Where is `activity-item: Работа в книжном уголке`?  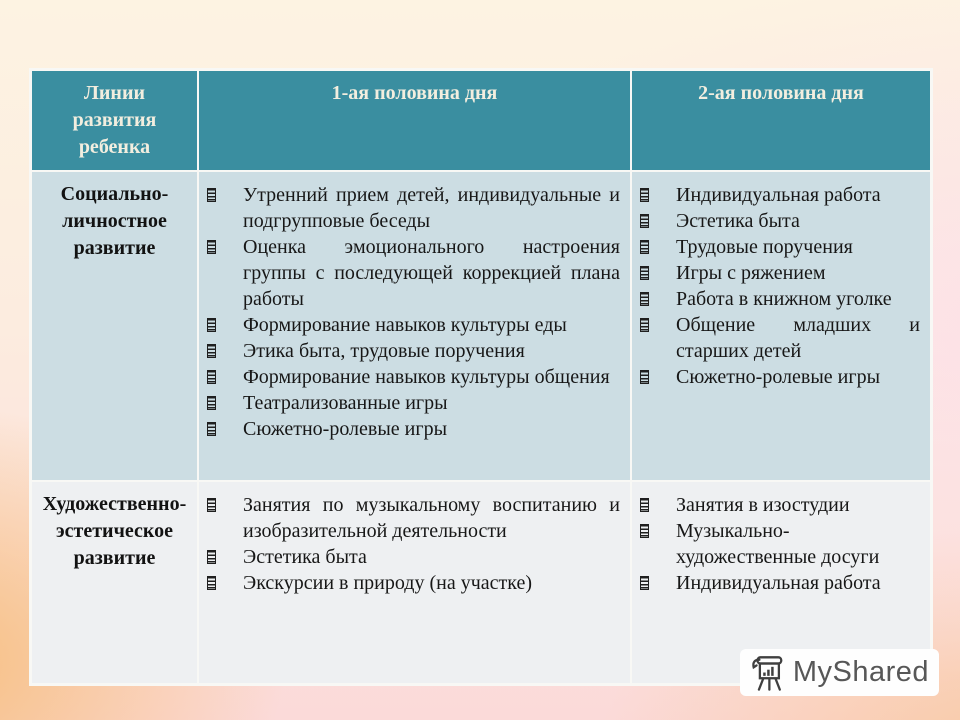
activity-item: Работа в книжном уголке is located at coordinates (782, 299).